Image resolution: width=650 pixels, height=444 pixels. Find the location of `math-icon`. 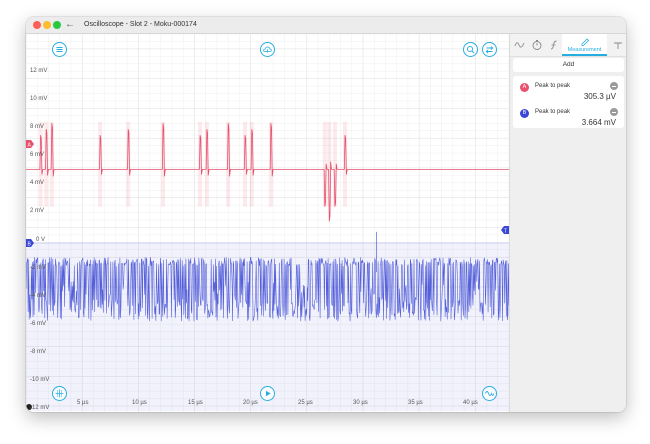

math-icon is located at coordinates (553, 45).